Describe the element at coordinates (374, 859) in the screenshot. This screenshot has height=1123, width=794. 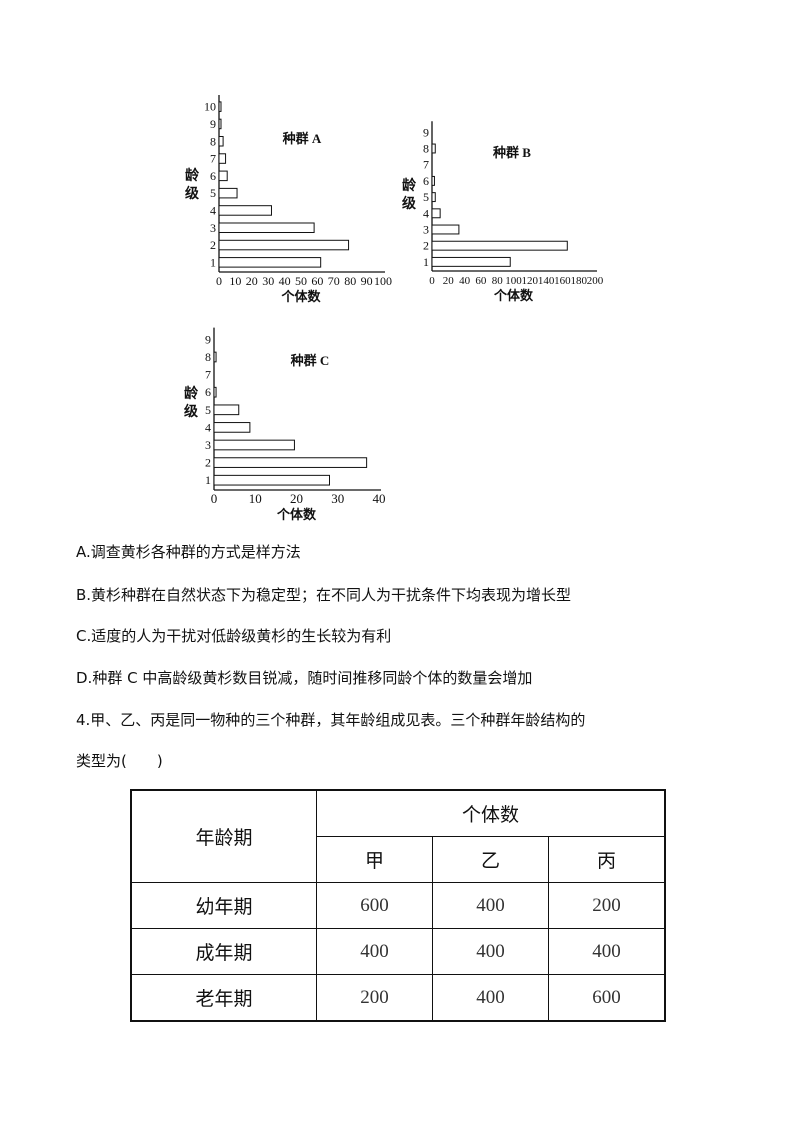
I see `header-group: 甲` at that location.